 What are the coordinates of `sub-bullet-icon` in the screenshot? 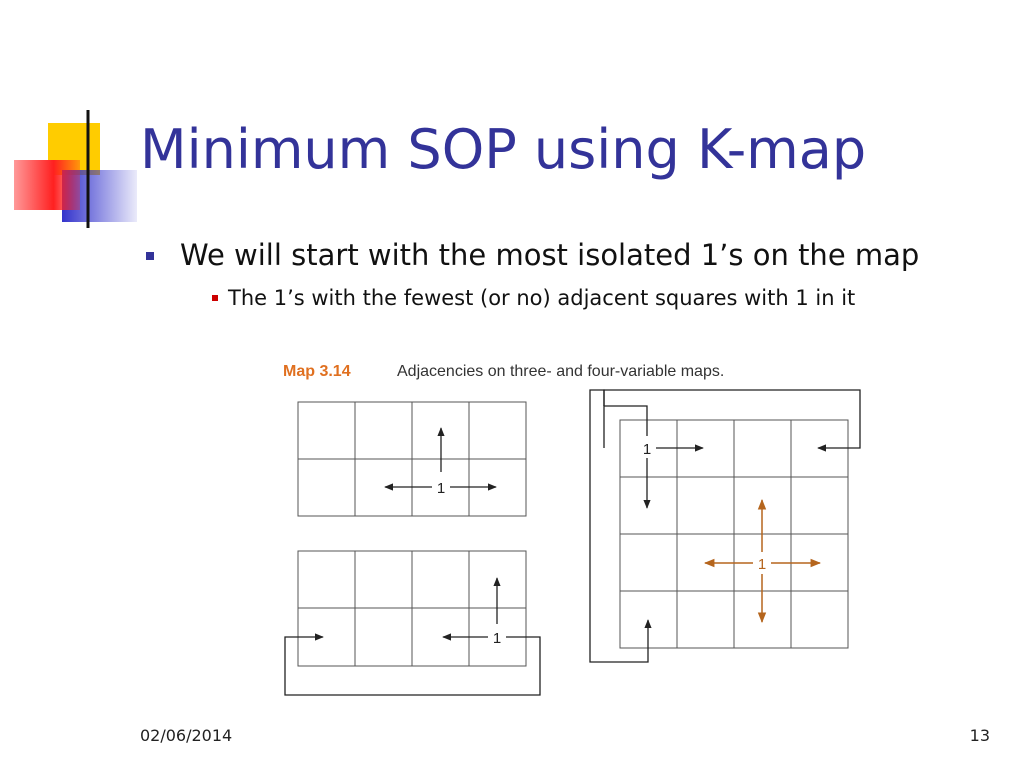 It's located at (215, 298).